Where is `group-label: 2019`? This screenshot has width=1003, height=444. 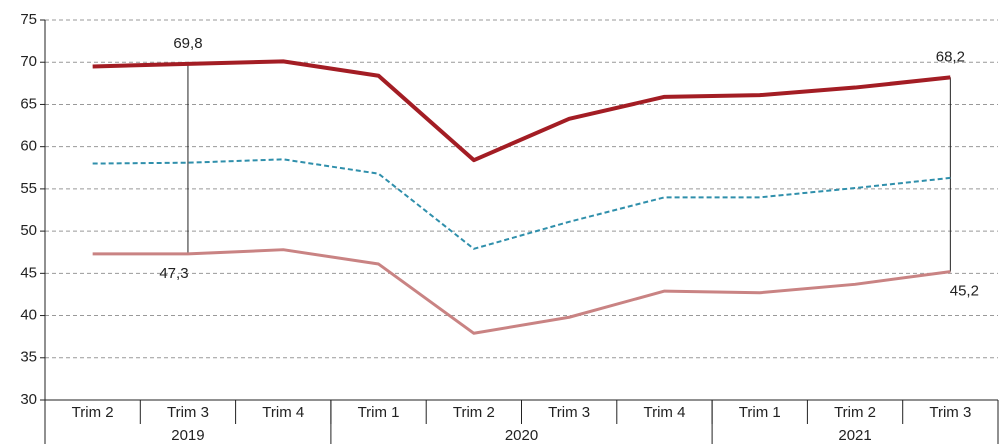 group-label: 2019 is located at coordinates (187, 435).